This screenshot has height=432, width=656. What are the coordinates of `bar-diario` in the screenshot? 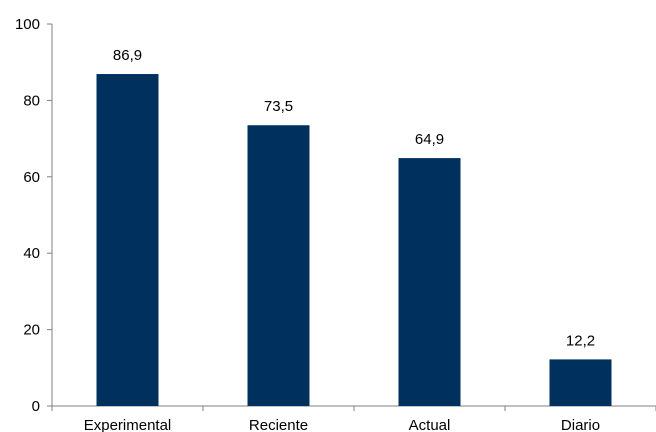 It's located at (580, 382).